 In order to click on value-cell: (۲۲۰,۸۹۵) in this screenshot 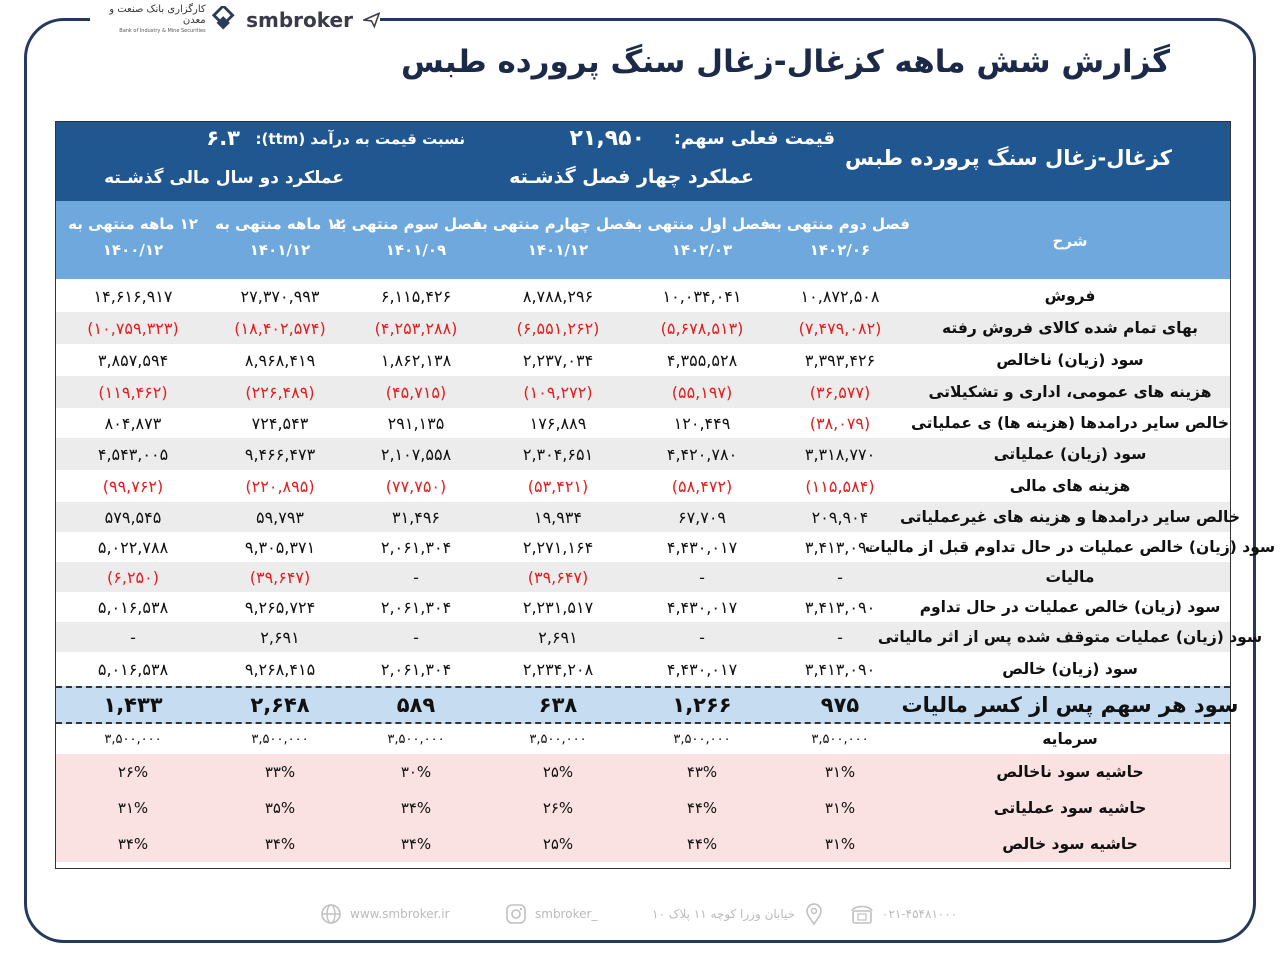, I will do `click(280, 486)`.